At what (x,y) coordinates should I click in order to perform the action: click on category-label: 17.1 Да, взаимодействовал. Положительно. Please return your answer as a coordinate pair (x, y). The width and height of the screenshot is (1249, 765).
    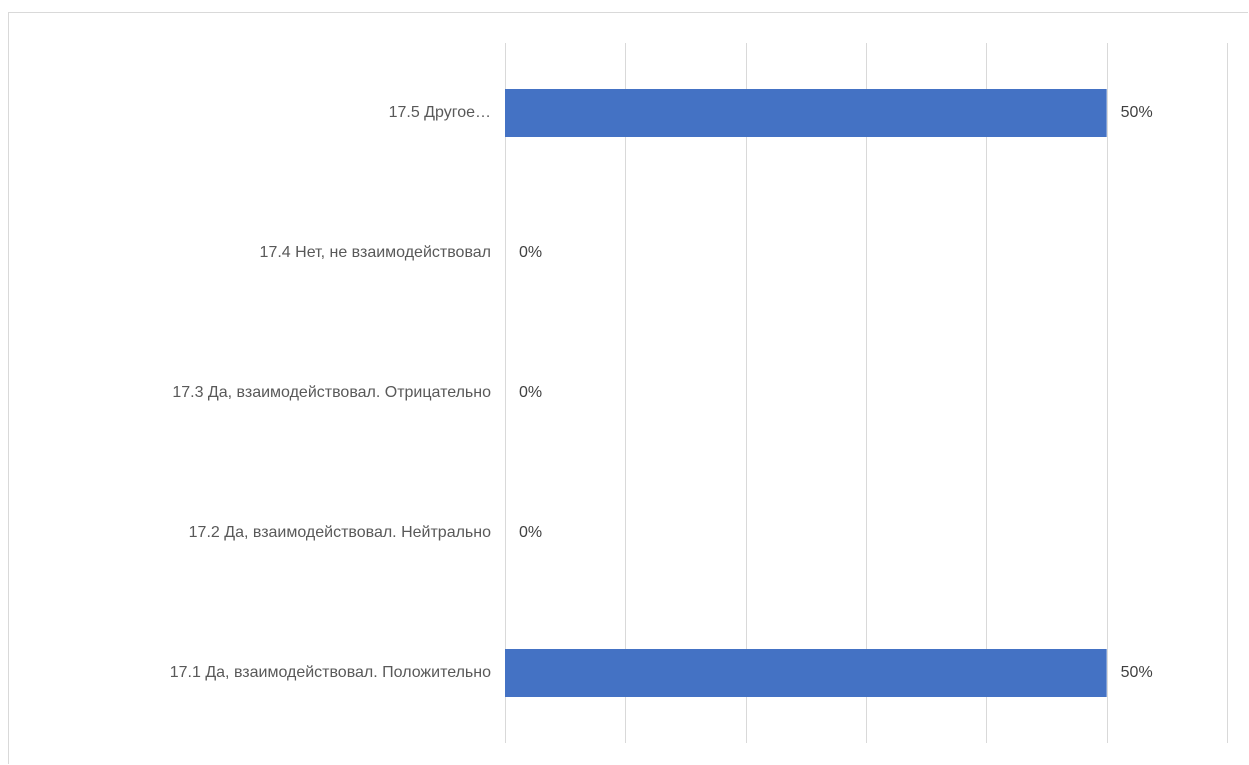
    Looking at the image, I should click on (330, 672).